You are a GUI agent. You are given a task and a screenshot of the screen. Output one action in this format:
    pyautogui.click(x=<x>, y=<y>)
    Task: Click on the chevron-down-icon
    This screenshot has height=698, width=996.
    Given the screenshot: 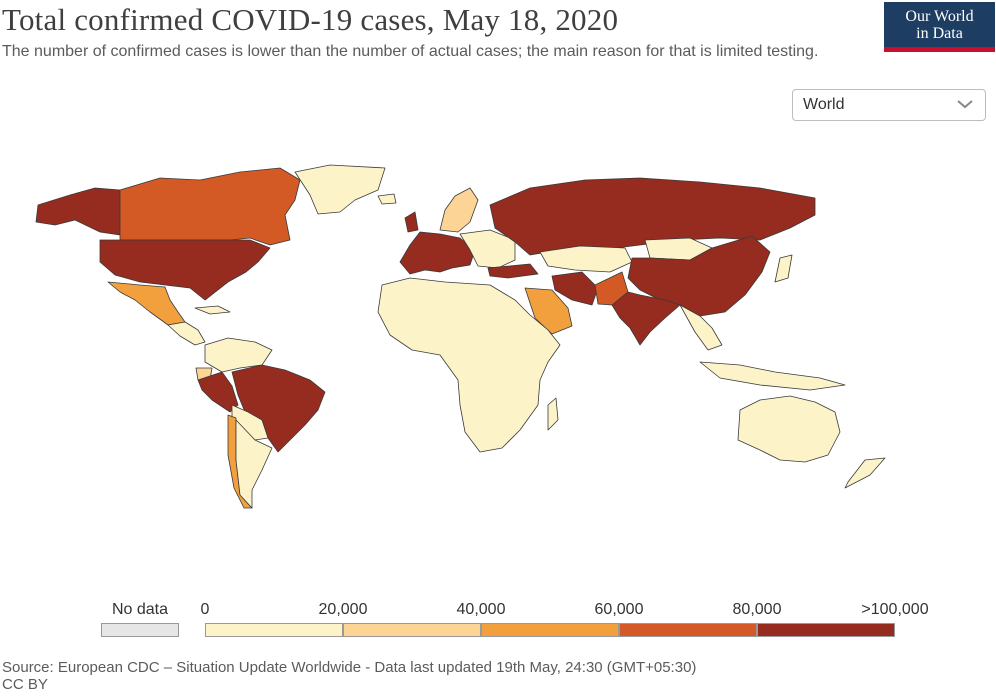 What is the action you would take?
    pyautogui.click(x=965, y=104)
    